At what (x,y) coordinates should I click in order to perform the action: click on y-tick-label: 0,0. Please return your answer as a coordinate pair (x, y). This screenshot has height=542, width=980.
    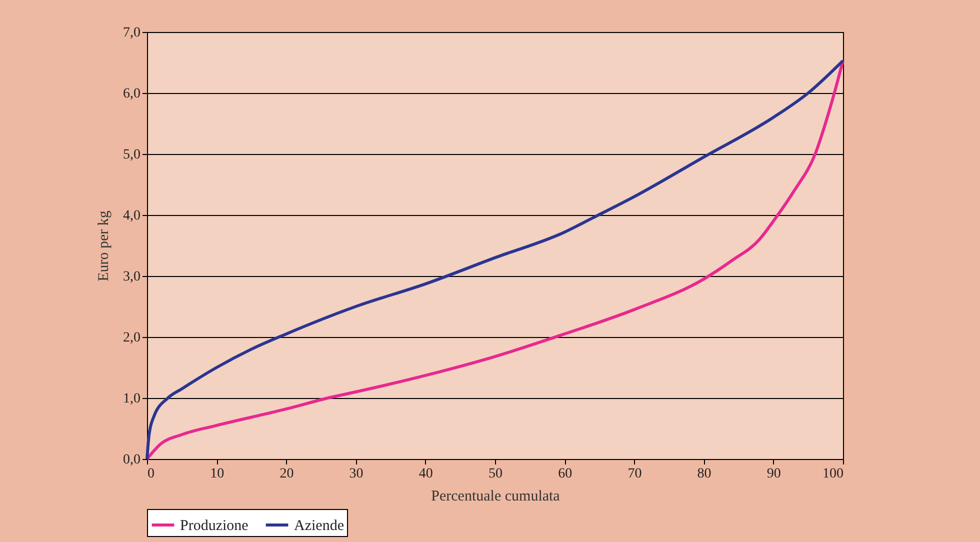
    Looking at the image, I should click on (131, 460).